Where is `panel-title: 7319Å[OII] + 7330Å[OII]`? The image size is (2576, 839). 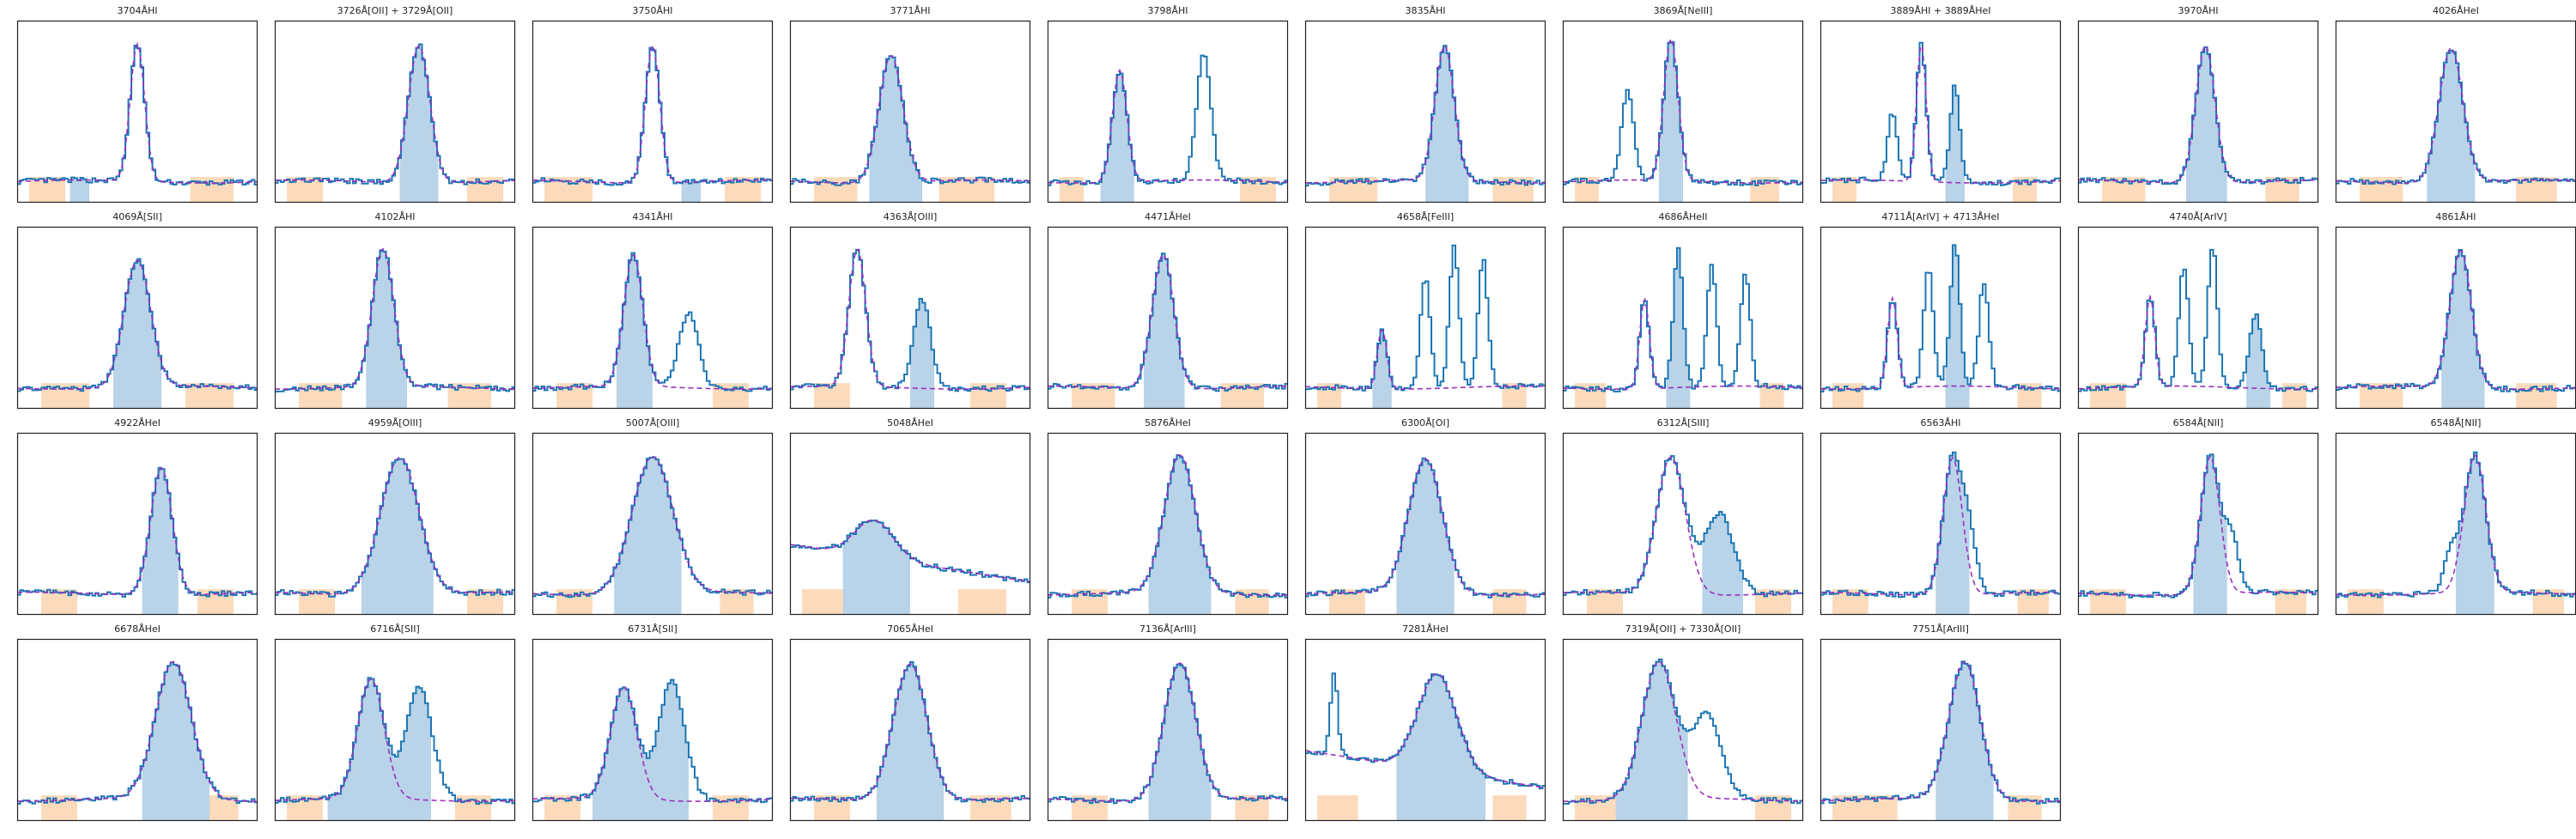 panel-title: 7319Å[OII] + 7330Å[OII] is located at coordinates (1683, 629).